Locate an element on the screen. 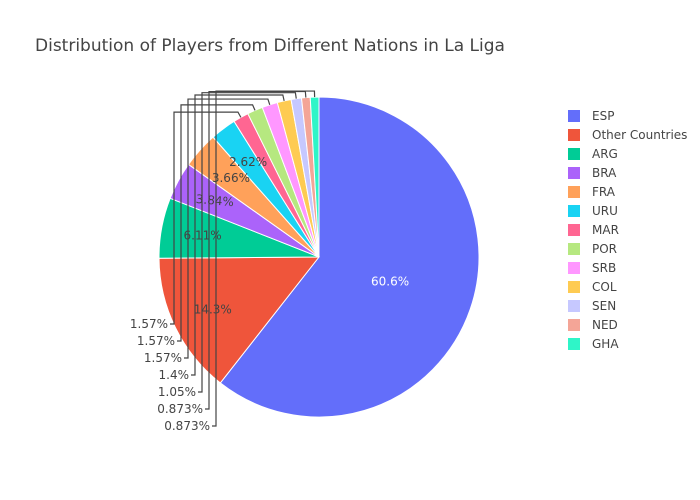 The image size is (700, 500). legend-label-other-countries: Other Countries is located at coordinates (639, 135).